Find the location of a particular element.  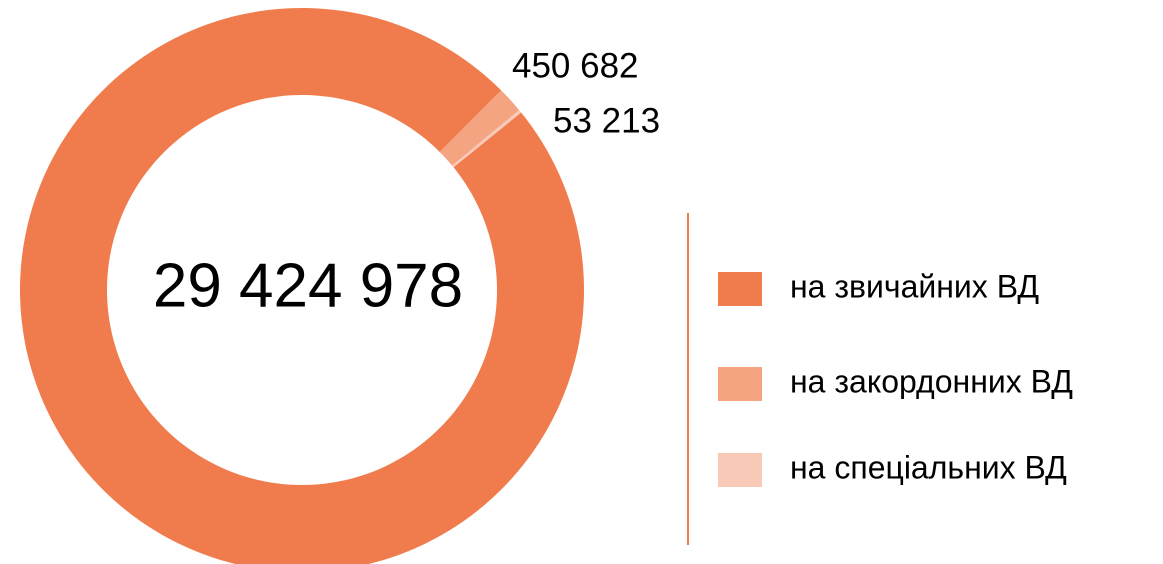

value-label: 53 213 is located at coordinates (606, 120).